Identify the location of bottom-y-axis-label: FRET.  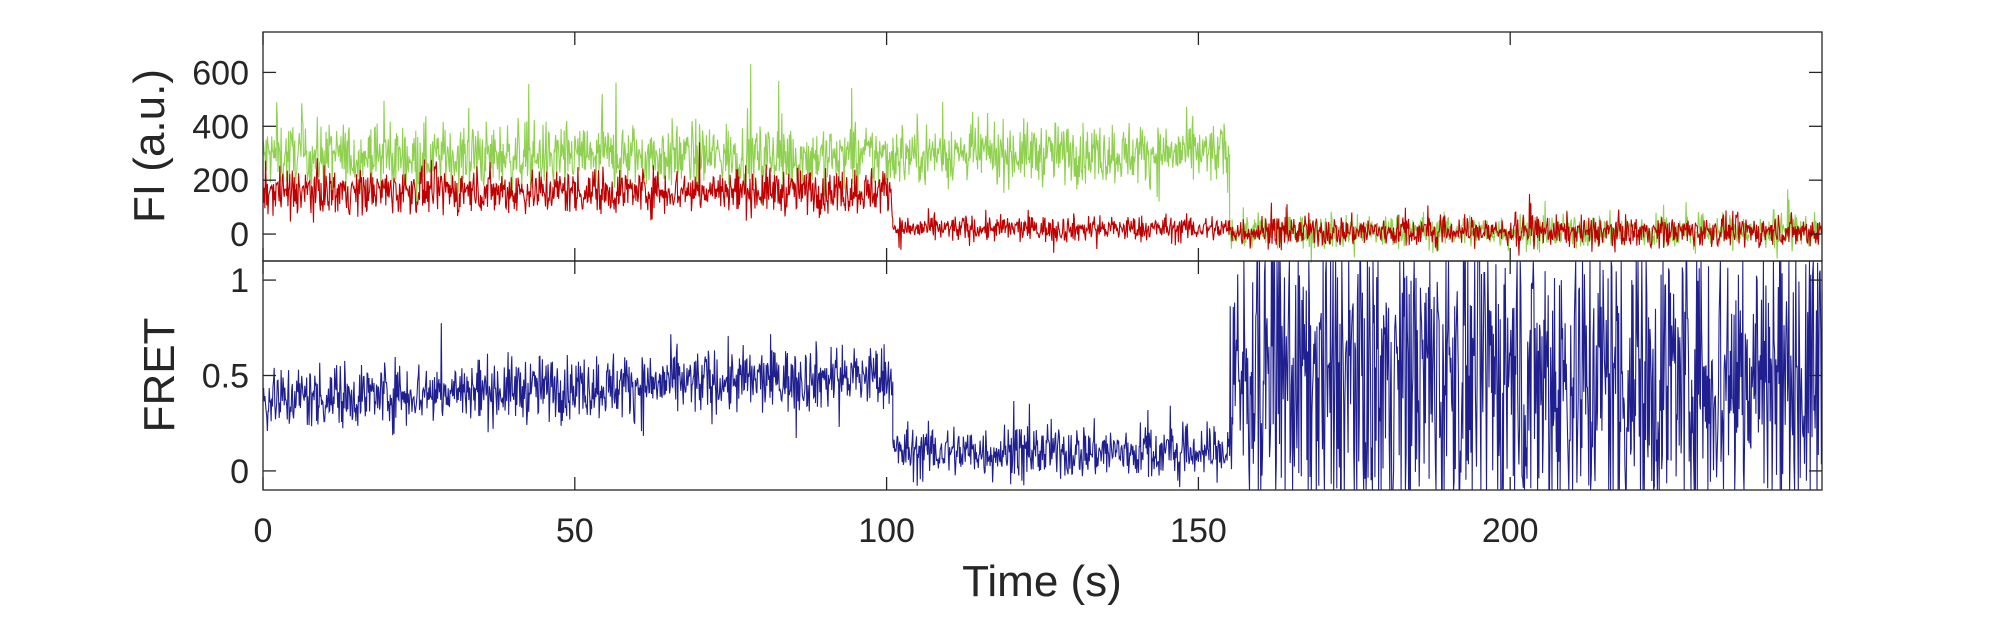
(159, 375).